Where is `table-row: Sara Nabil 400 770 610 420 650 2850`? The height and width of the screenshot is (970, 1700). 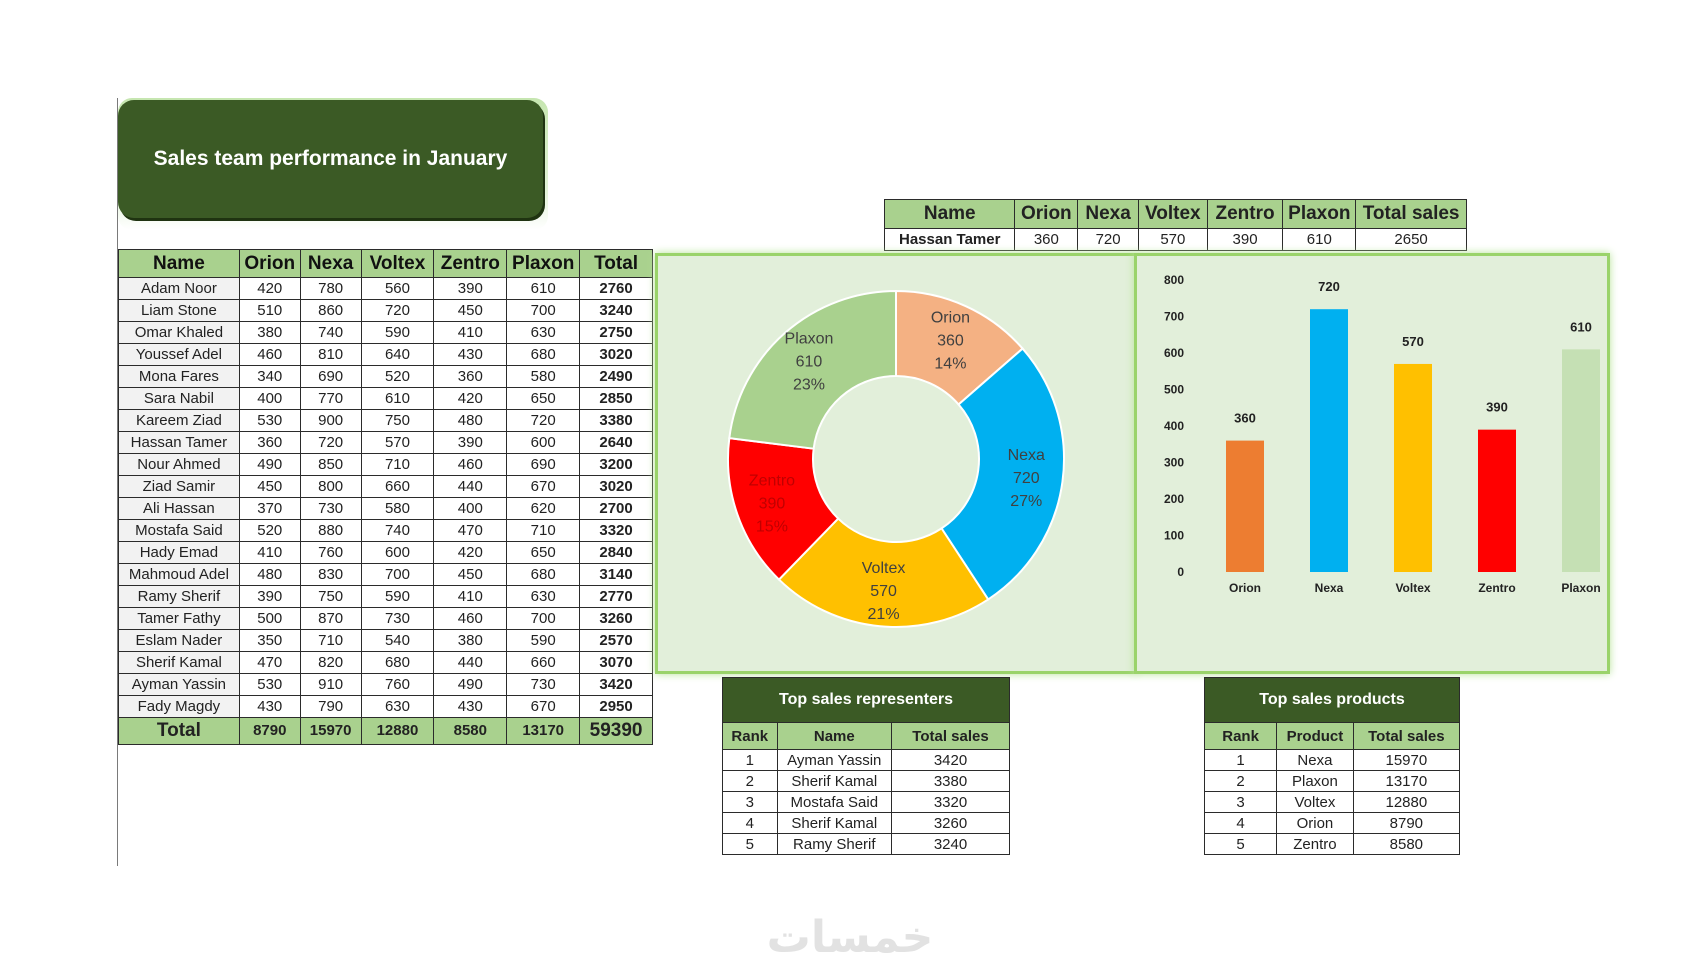 table-row: Sara Nabil 400 770 610 420 650 2850 is located at coordinates (385, 398).